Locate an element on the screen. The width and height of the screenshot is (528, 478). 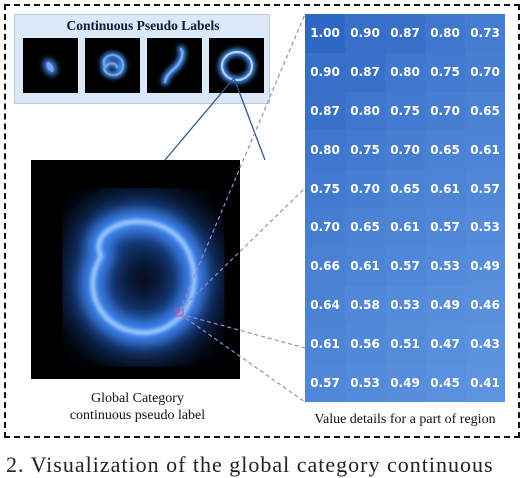
global-caption-line-1: Global Category is located at coordinates (137, 398).